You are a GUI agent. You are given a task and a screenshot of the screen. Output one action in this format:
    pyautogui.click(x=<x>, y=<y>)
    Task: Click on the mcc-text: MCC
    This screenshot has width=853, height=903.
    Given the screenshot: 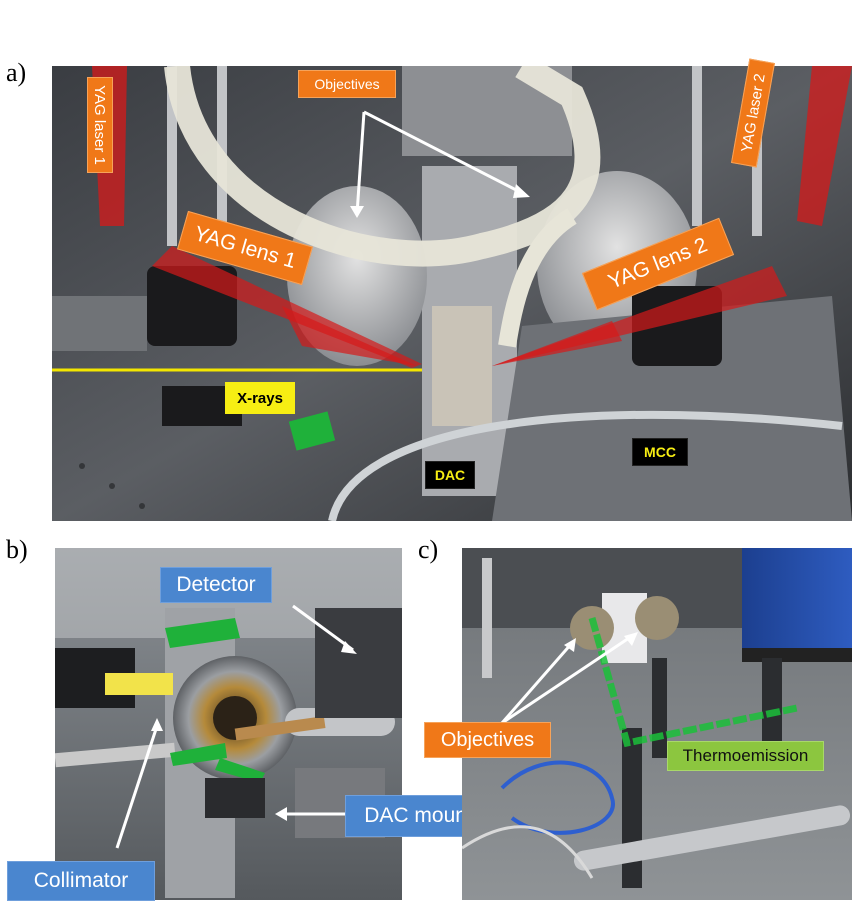 What is the action you would take?
    pyautogui.click(x=660, y=452)
    